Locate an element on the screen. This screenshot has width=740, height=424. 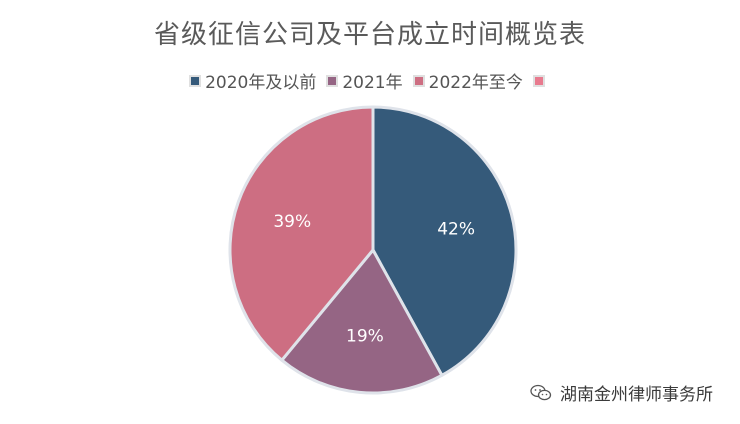
slice-label: 39% is located at coordinates (292, 222).